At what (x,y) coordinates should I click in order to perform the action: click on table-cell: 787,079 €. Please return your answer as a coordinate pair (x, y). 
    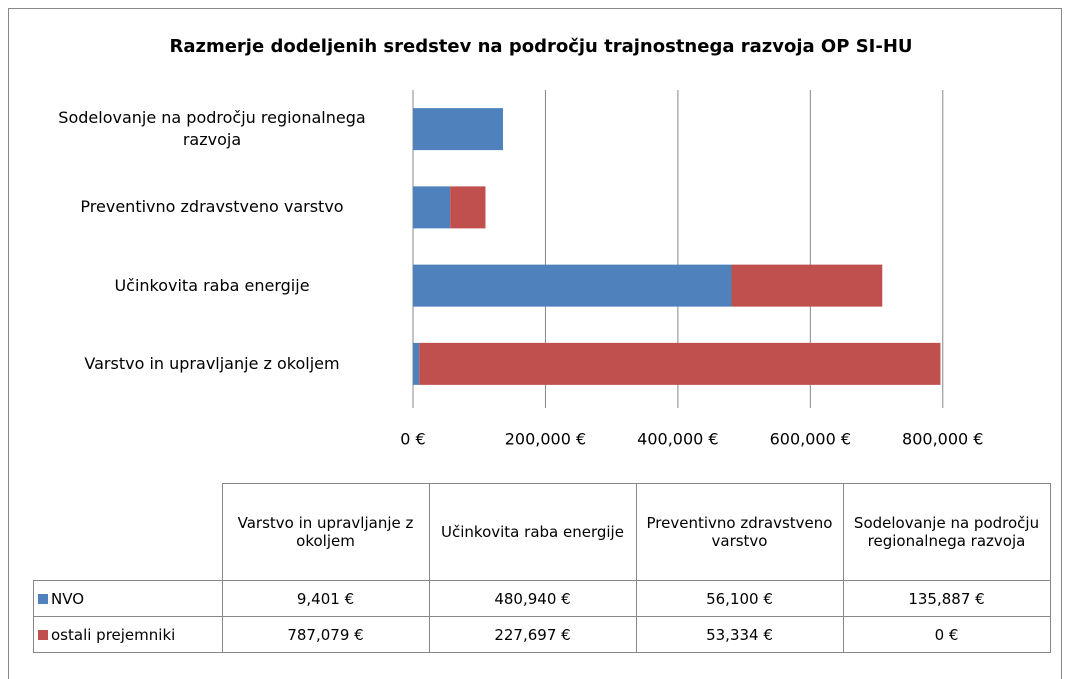
    Looking at the image, I should click on (325, 634).